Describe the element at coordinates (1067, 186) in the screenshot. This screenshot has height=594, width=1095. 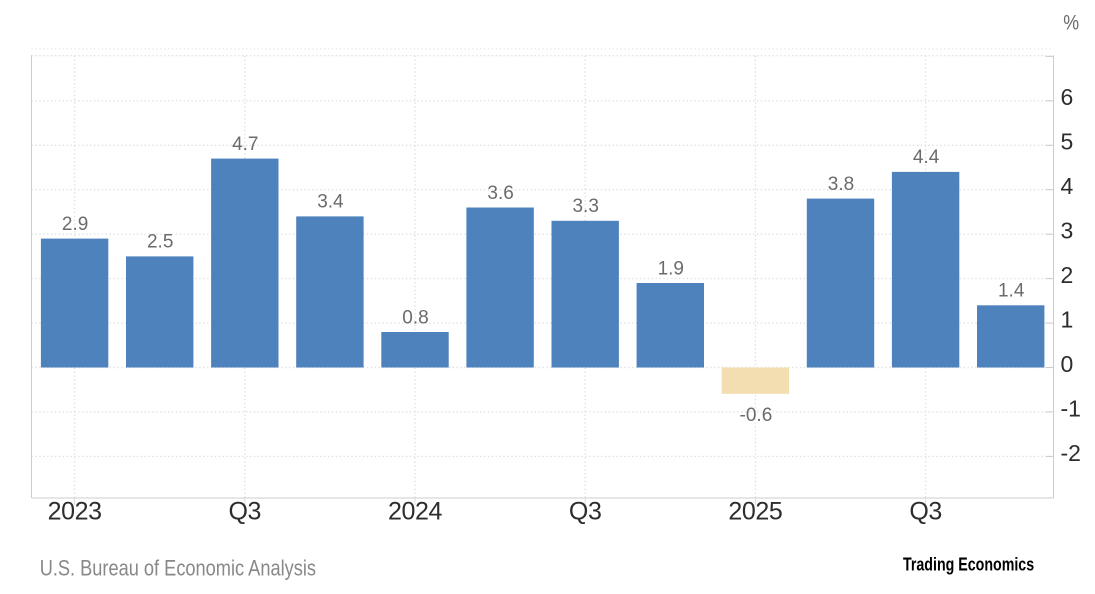
I see `svg-text: 4` at that location.